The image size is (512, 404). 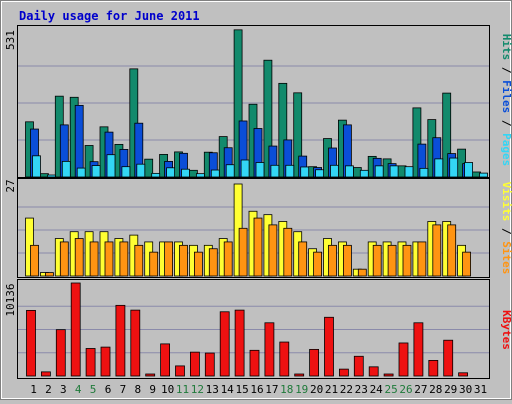 What do you see at coordinates (63, 389) in the screenshot?
I see `day-label-3: 3` at bounding box center [63, 389].